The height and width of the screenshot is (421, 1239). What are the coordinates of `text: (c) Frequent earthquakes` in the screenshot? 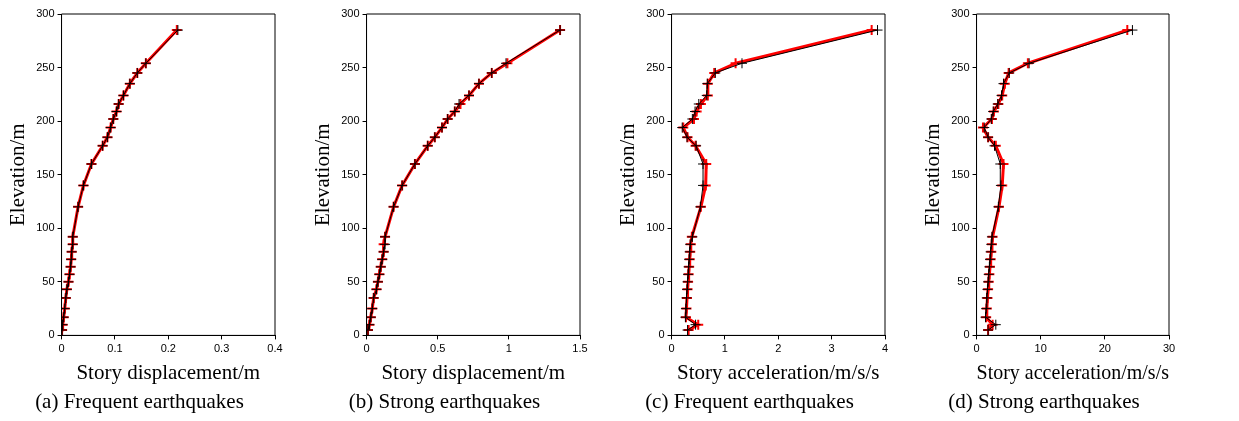 It's located at (749, 400).